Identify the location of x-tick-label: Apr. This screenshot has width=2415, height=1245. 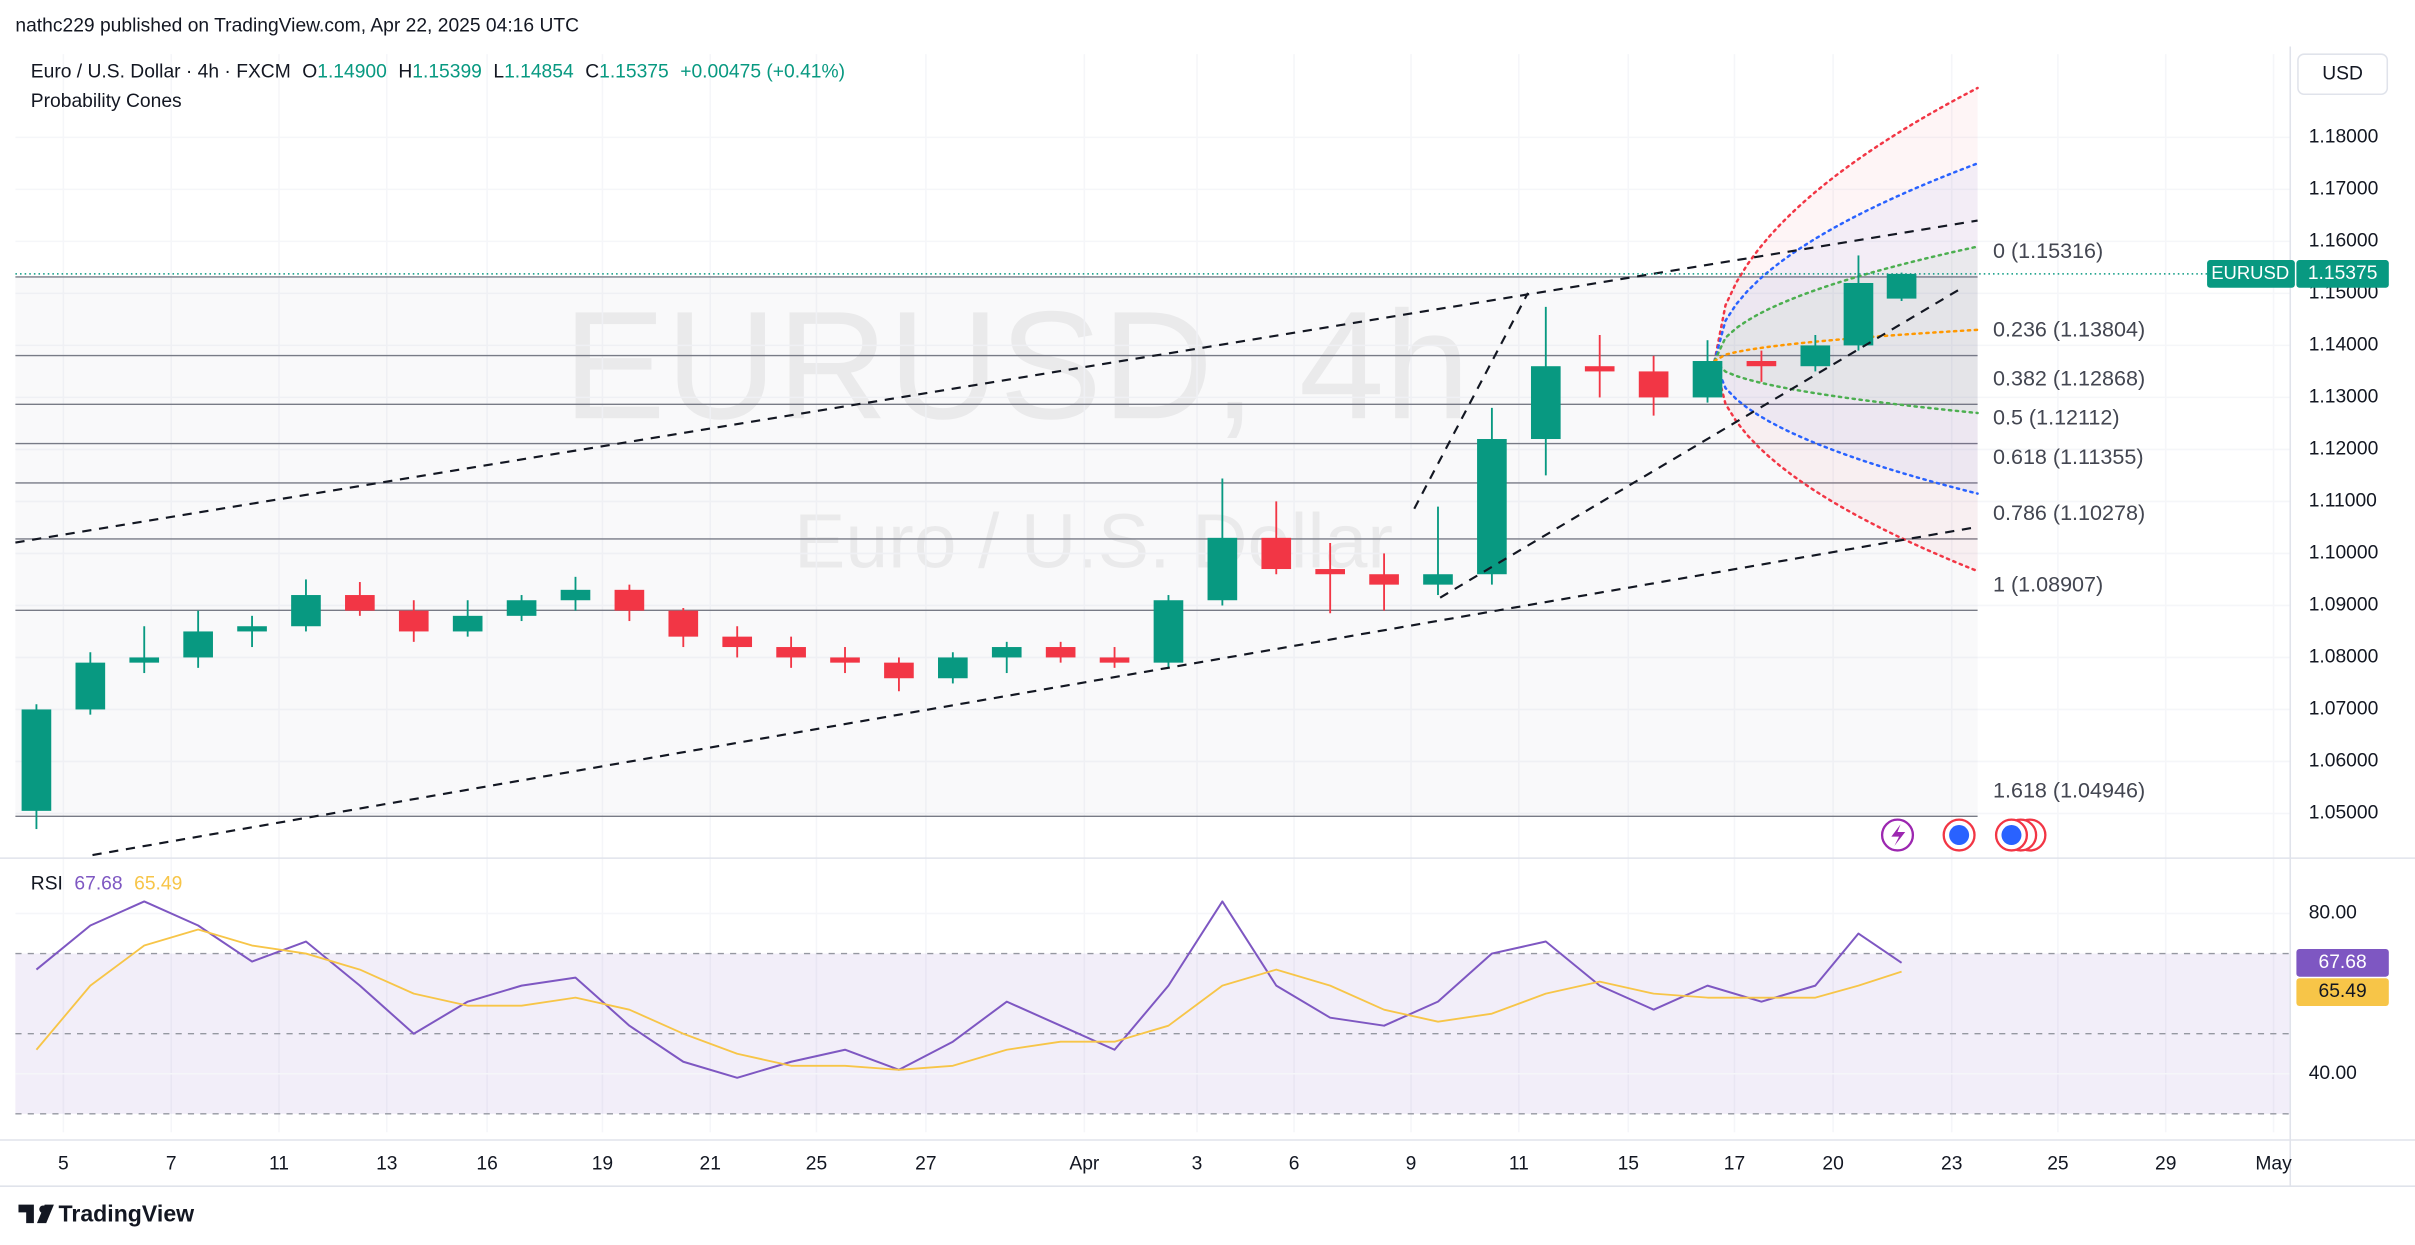
(1084, 1164).